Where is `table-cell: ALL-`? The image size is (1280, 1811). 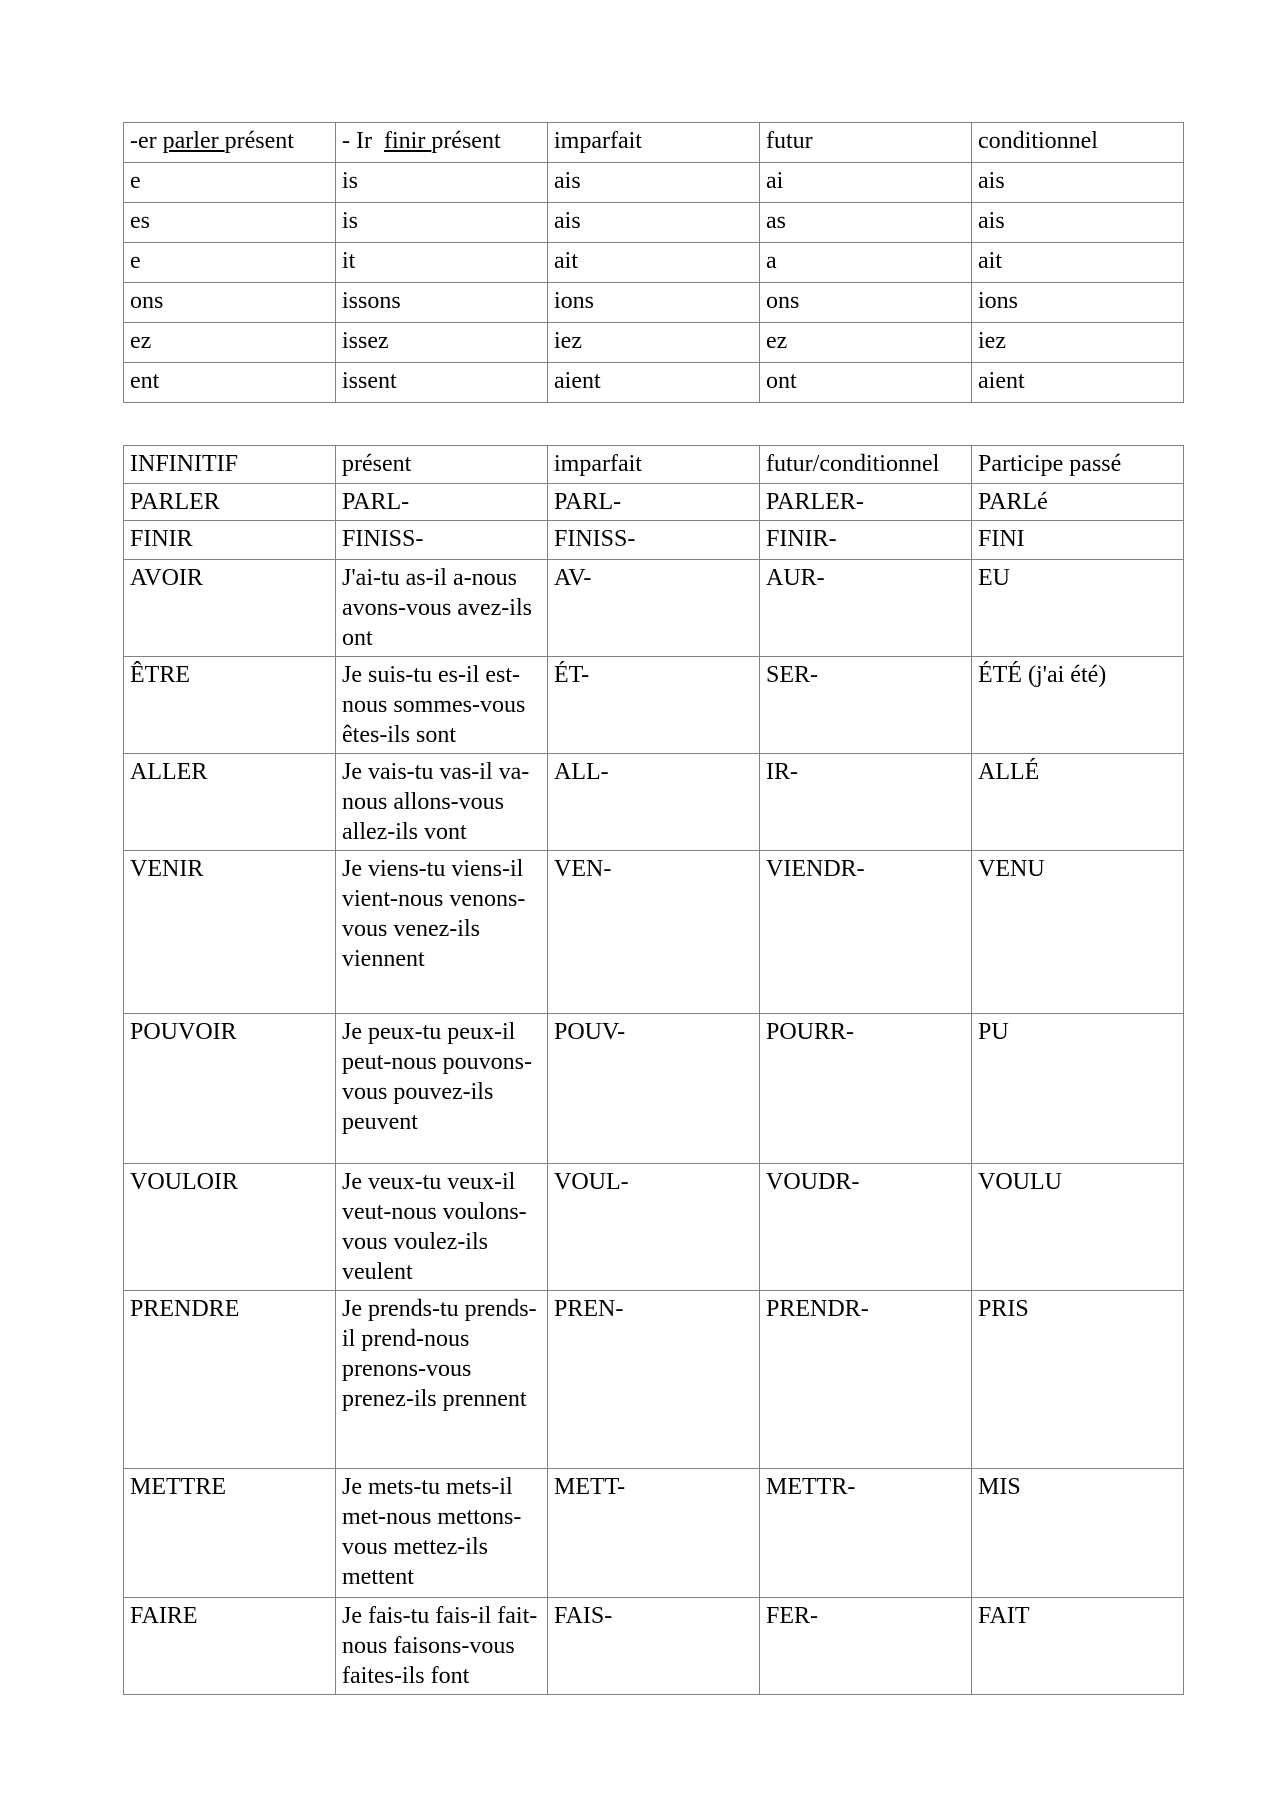 table-cell: ALL- is located at coordinates (653, 802).